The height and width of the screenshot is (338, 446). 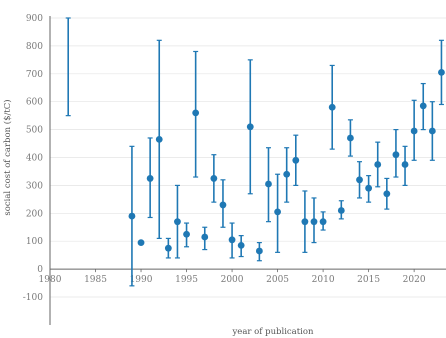 I want to click on y-tick-label: 900, so click(x=34, y=19).